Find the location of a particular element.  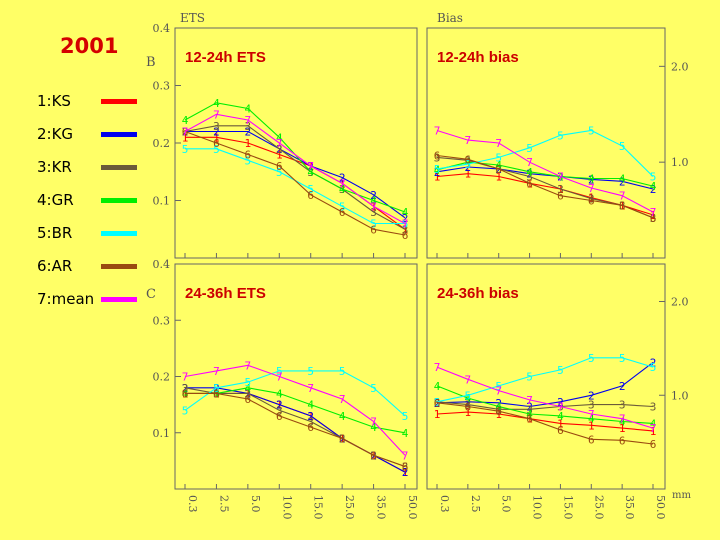

series-line-gr is located at coordinates (545, 404).